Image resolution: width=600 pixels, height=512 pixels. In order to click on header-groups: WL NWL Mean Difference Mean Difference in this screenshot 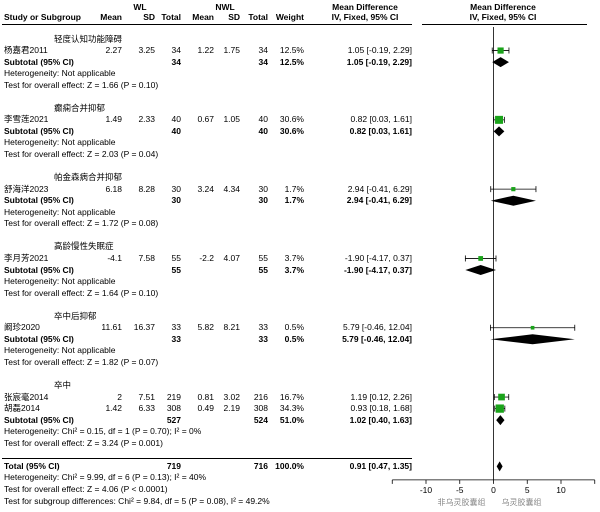, I will do `click(300, 7)`.